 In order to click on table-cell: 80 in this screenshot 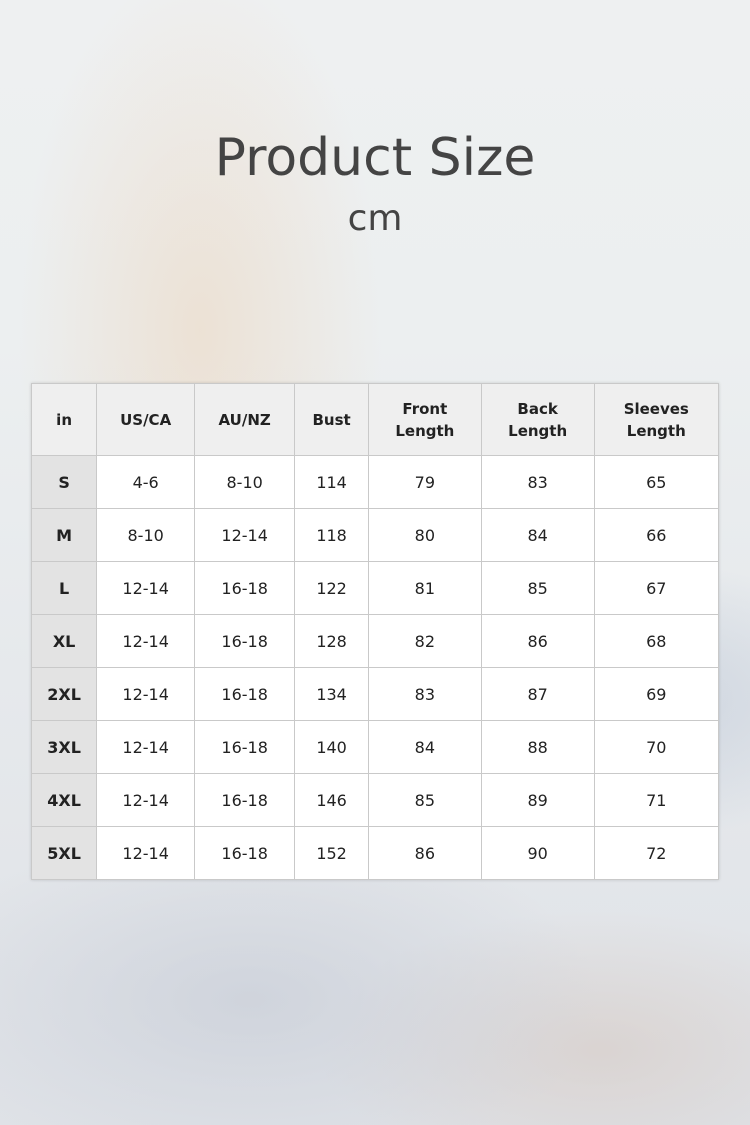, I will do `click(424, 535)`.